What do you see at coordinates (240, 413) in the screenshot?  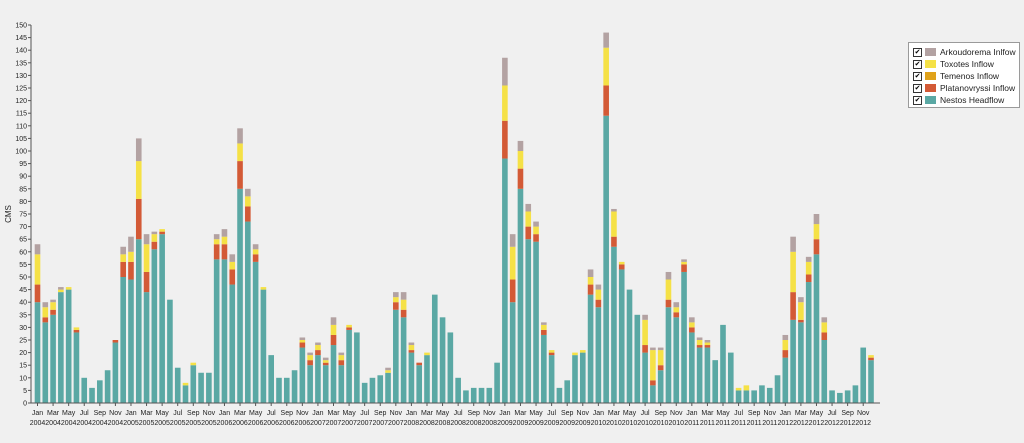 I see `x-tick-month-13: Mar` at bounding box center [240, 413].